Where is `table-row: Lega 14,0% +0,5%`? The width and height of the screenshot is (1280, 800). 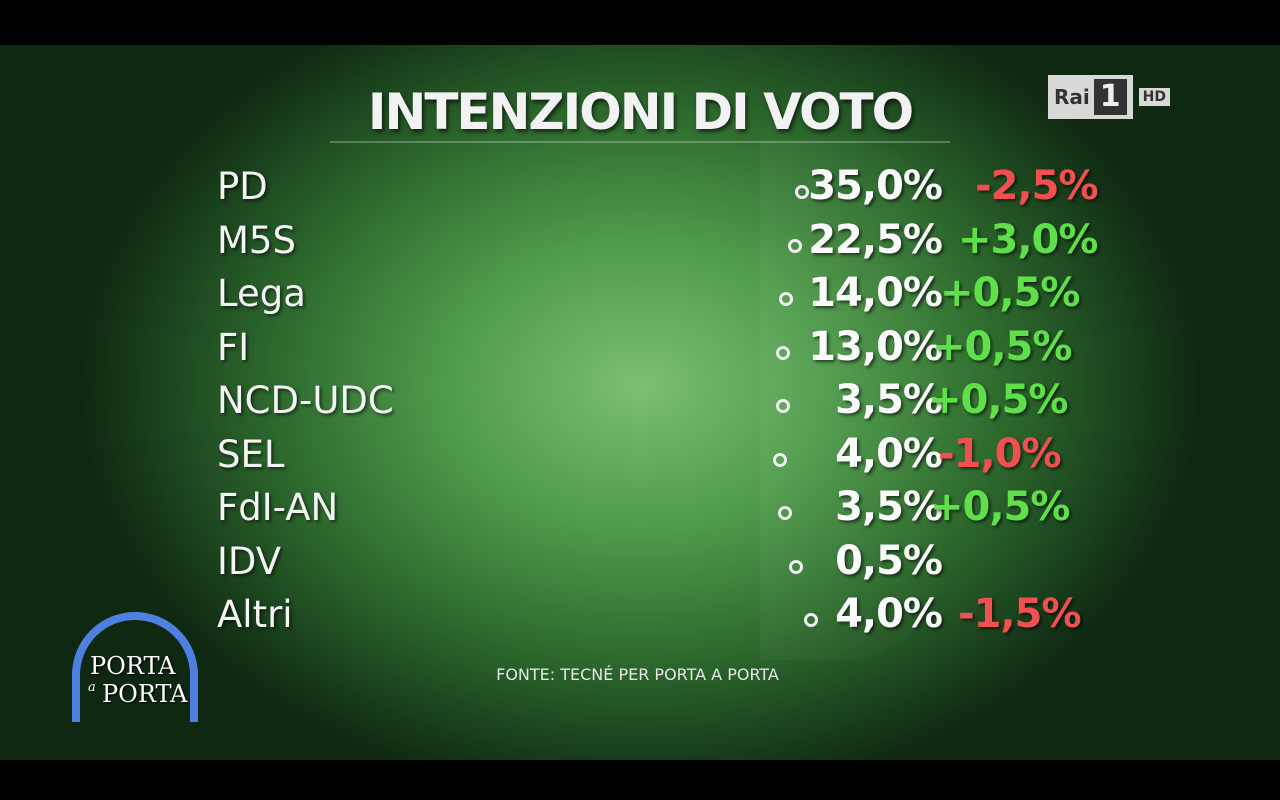
table-row: Lega 14,0% +0,5% is located at coordinates (640, 296).